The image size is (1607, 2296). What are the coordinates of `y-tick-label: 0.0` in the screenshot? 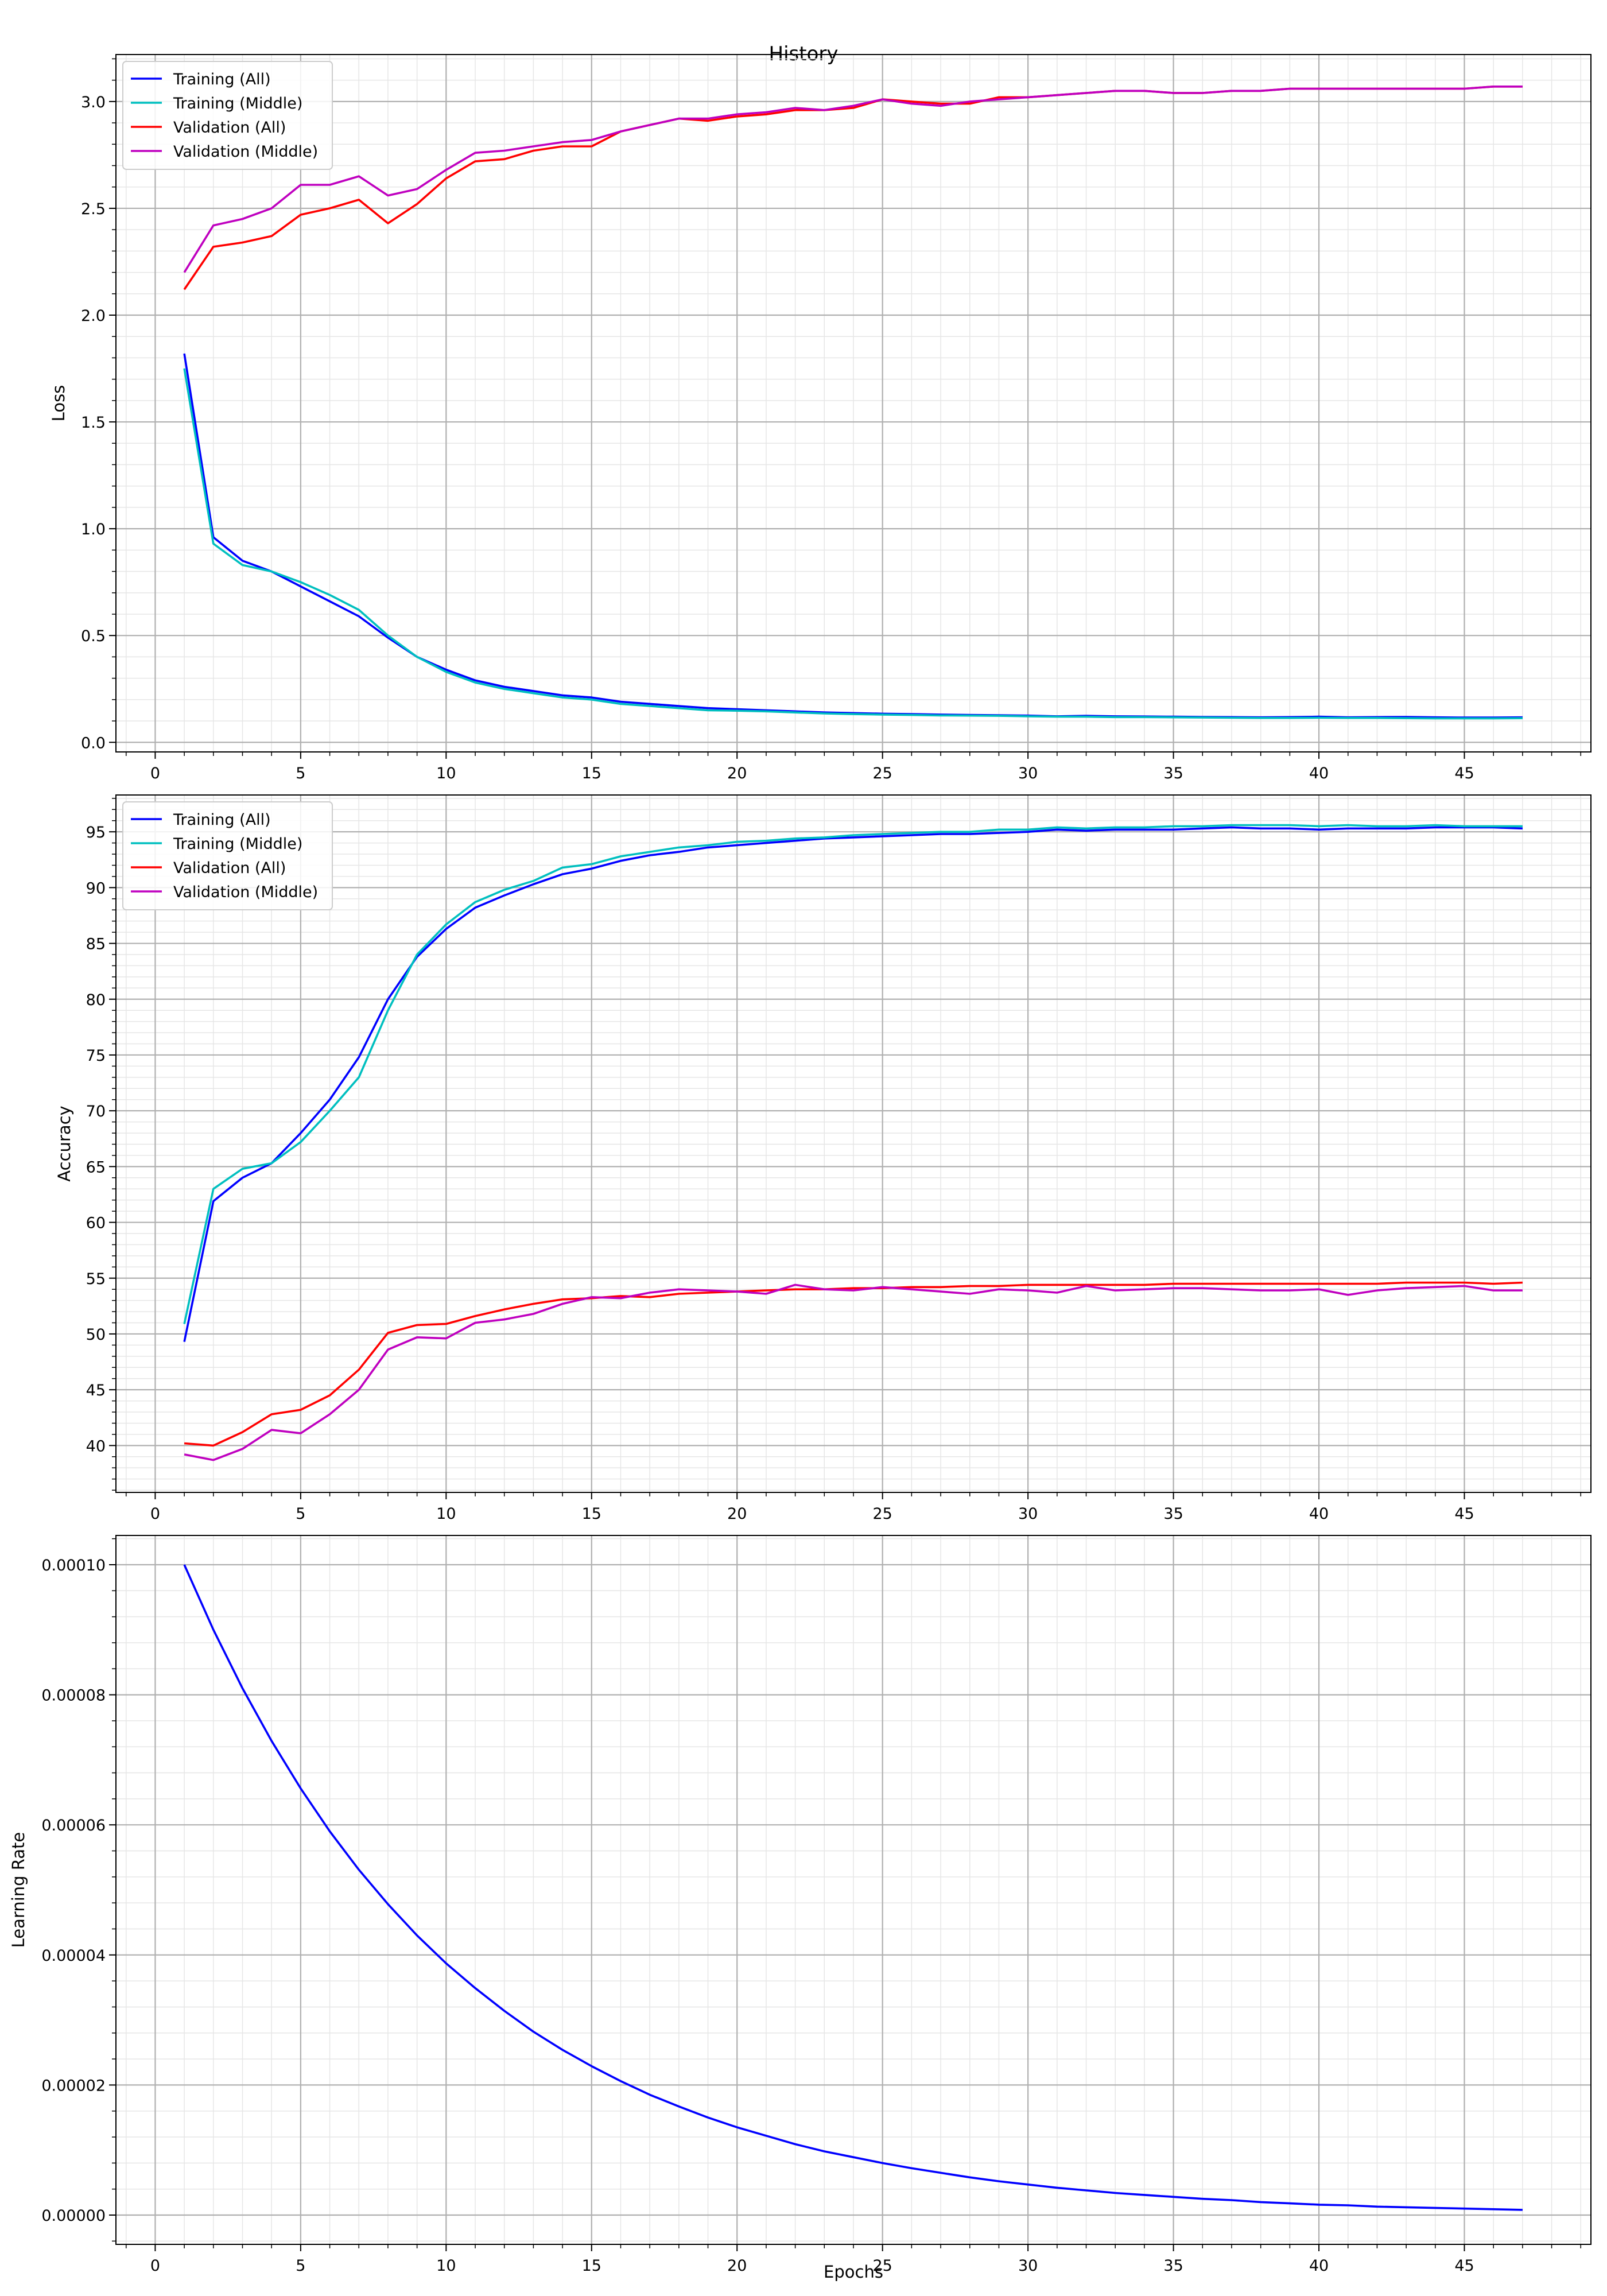 It's located at (93, 743).